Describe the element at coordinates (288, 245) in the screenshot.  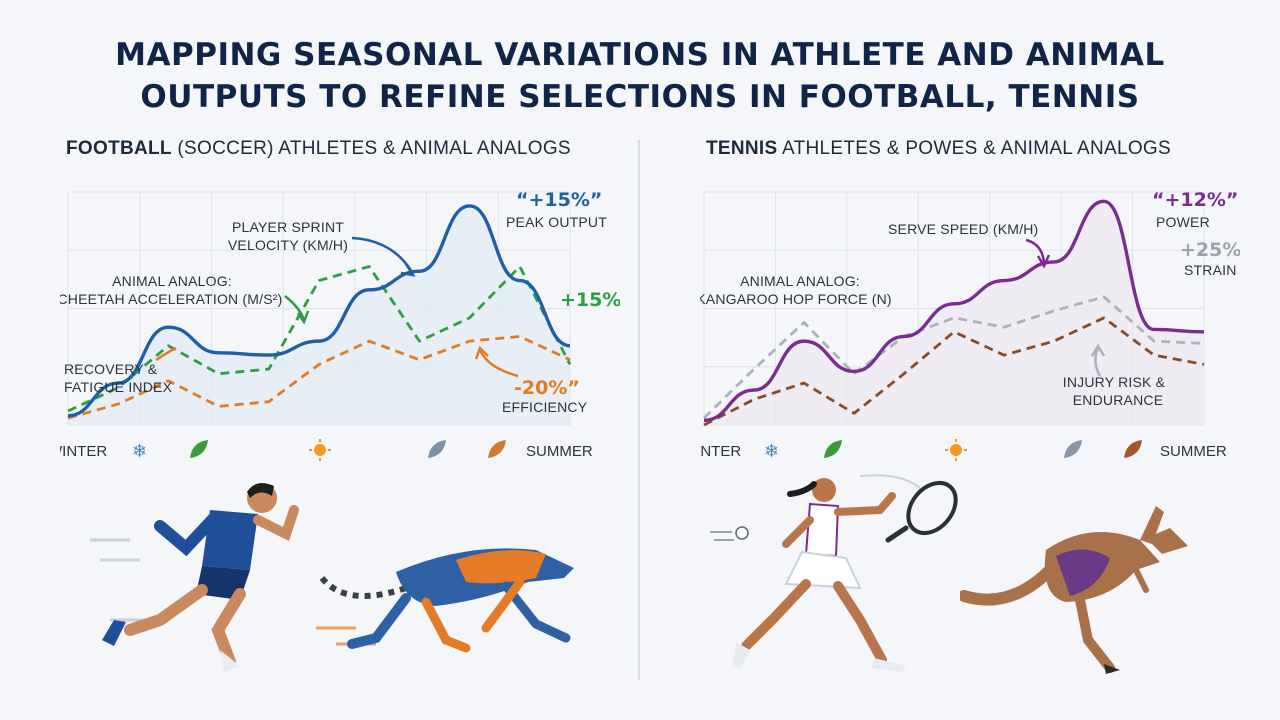
I see `sprint-label-2: VELOCITY (KM/H)` at that location.